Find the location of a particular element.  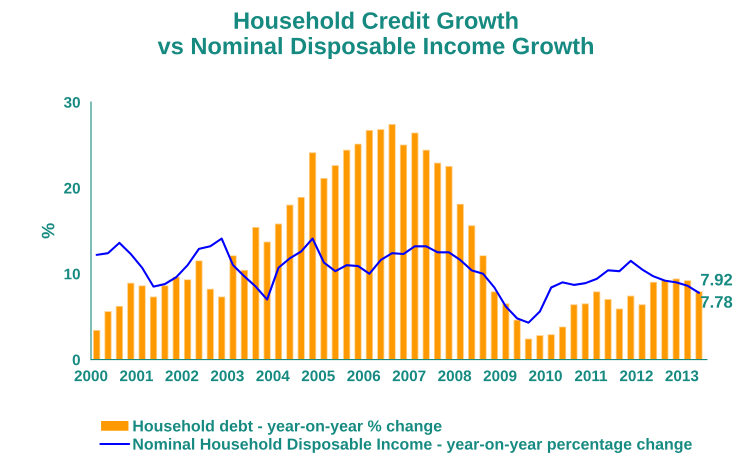

x-tick-label: 2007 is located at coordinates (409, 376).